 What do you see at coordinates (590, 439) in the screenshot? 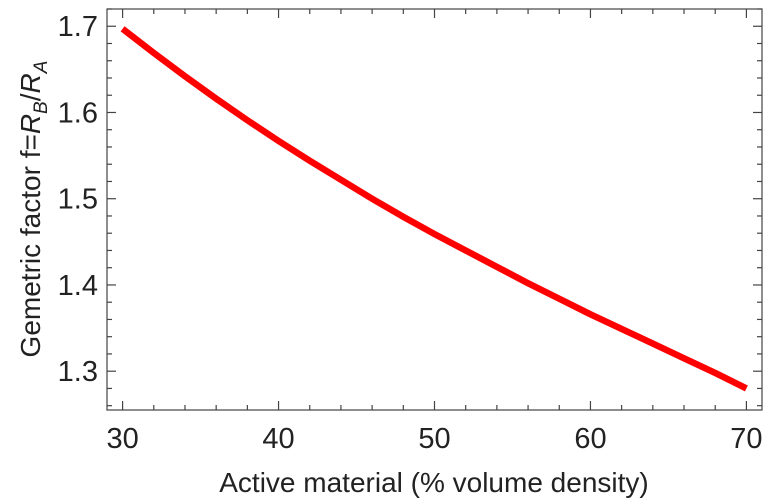
I see `x-tick-label: 60` at bounding box center [590, 439].